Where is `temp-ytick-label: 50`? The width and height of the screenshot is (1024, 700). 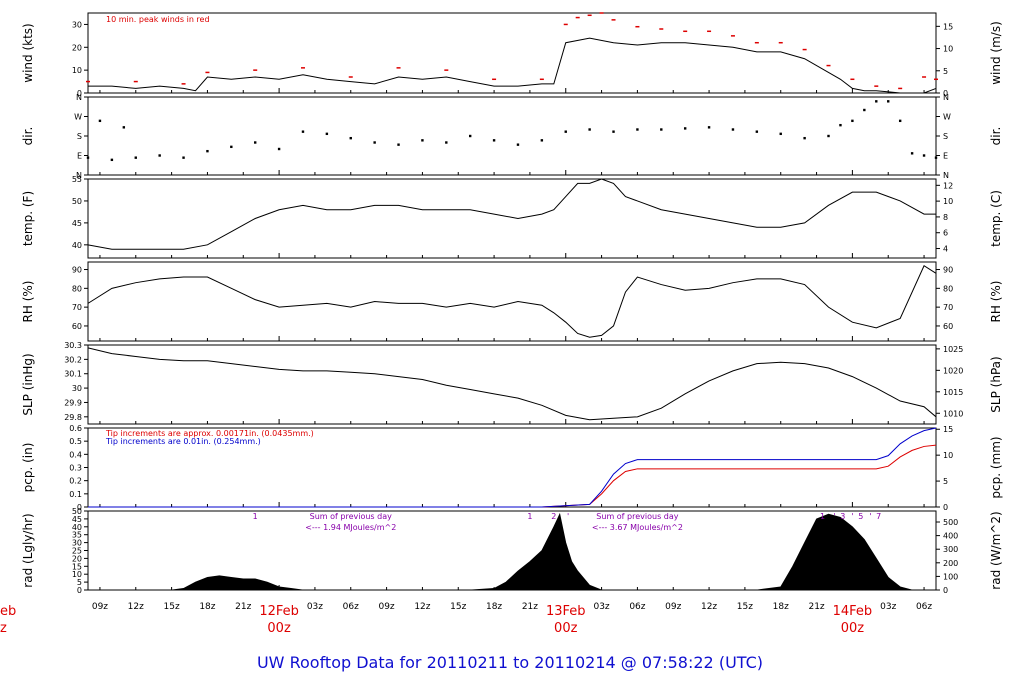
temp-ytick-label: 50 is located at coordinates (77, 201).